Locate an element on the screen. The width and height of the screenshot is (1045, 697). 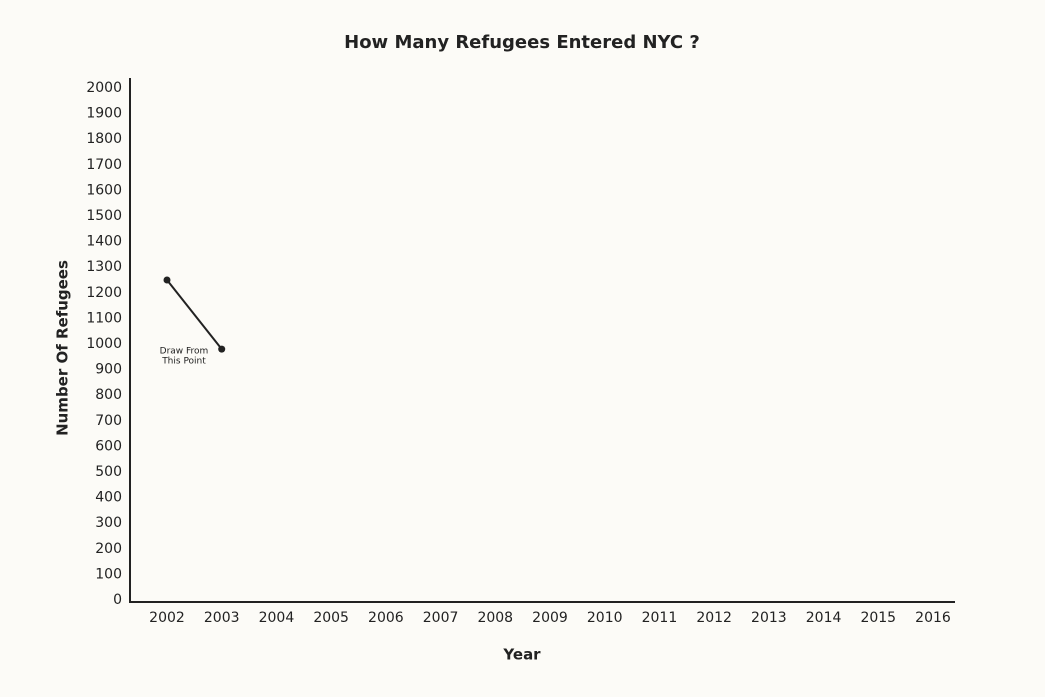
x-tick-label: 2010 is located at coordinates (605, 618).